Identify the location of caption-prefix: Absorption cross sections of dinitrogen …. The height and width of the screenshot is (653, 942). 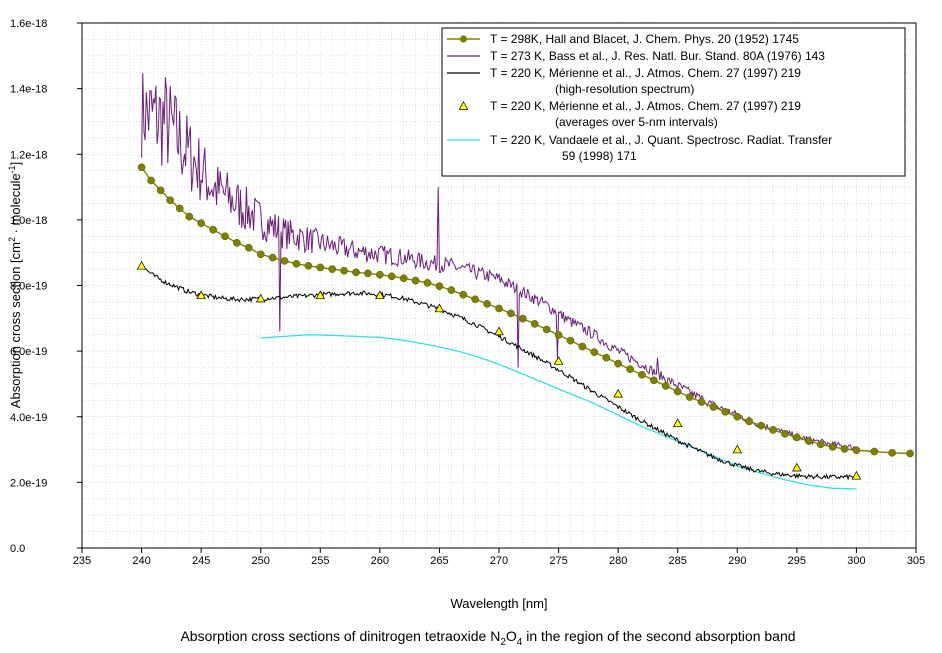
(340, 636).